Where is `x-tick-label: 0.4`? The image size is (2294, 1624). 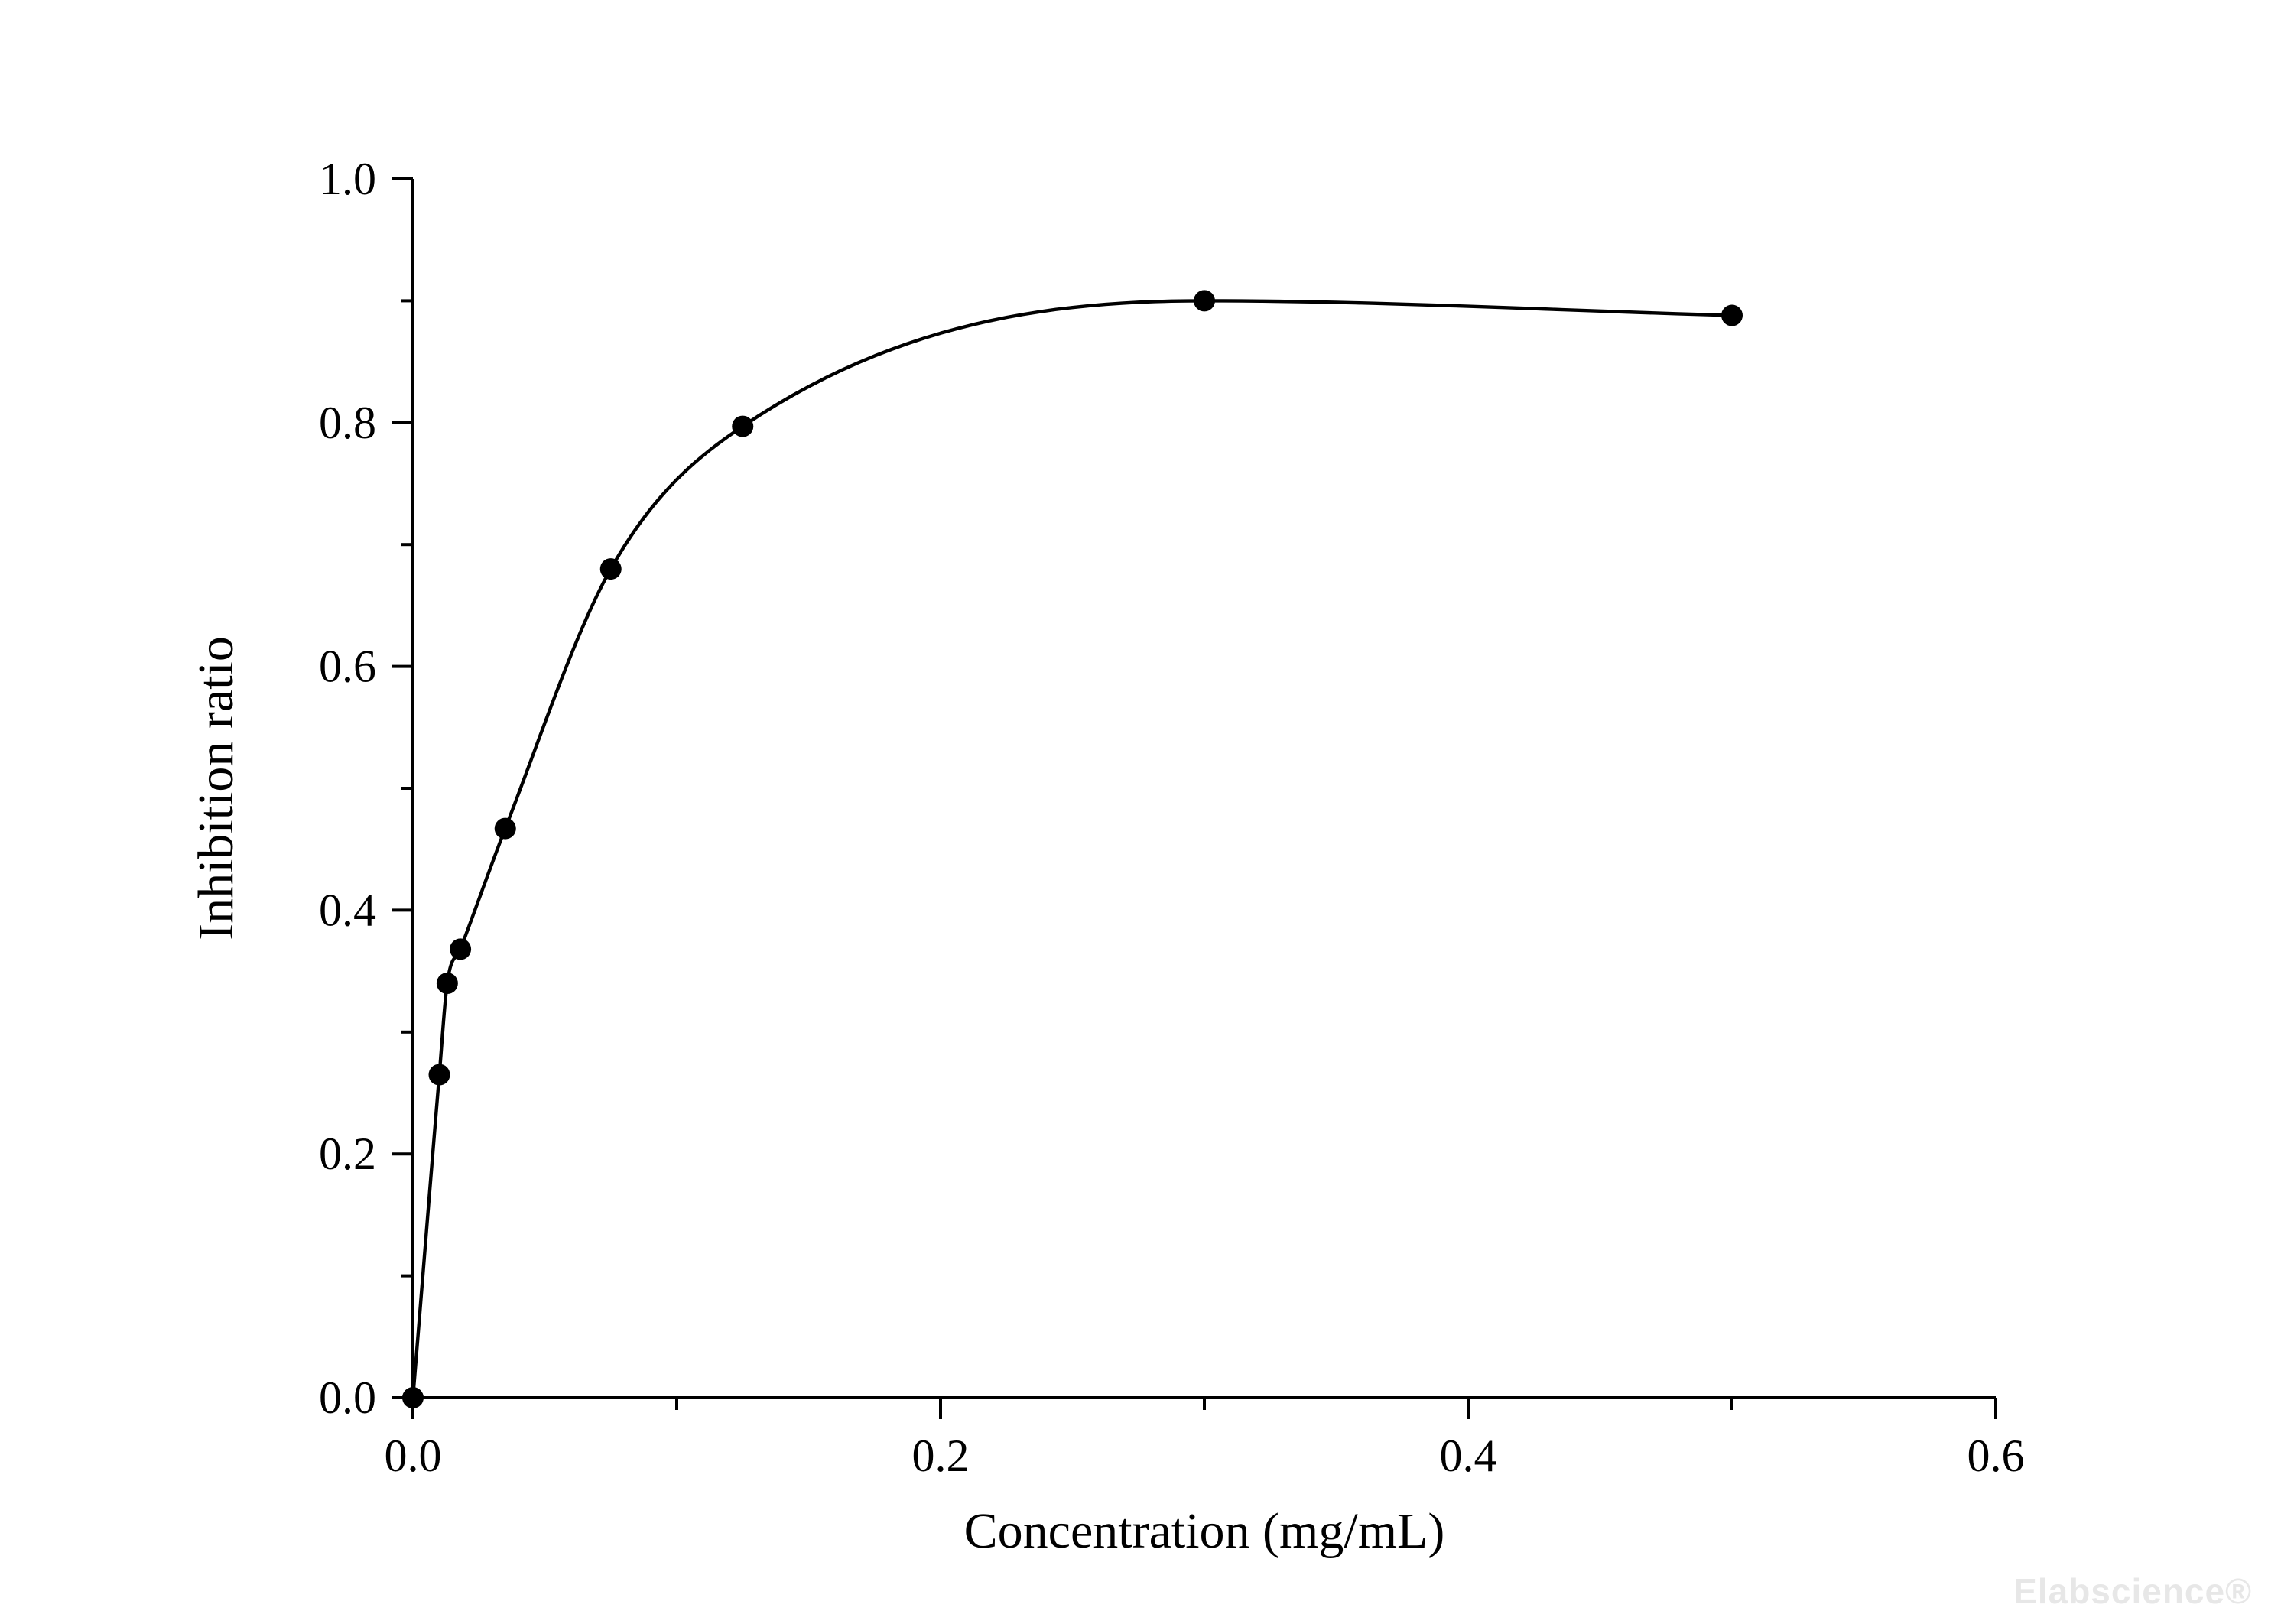 x-tick-label: 0.4 is located at coordinates (1468, 1456).